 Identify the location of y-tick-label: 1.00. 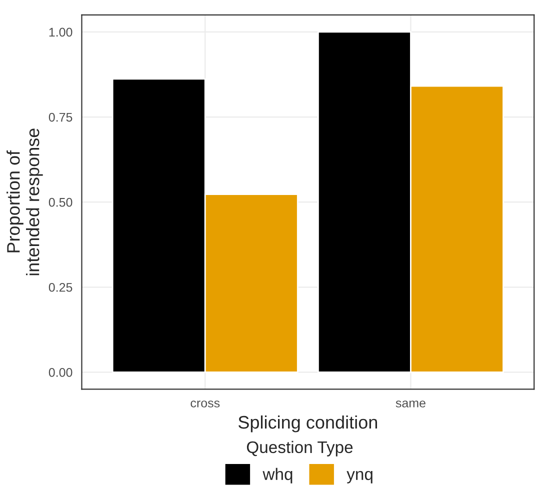
(60, 32).